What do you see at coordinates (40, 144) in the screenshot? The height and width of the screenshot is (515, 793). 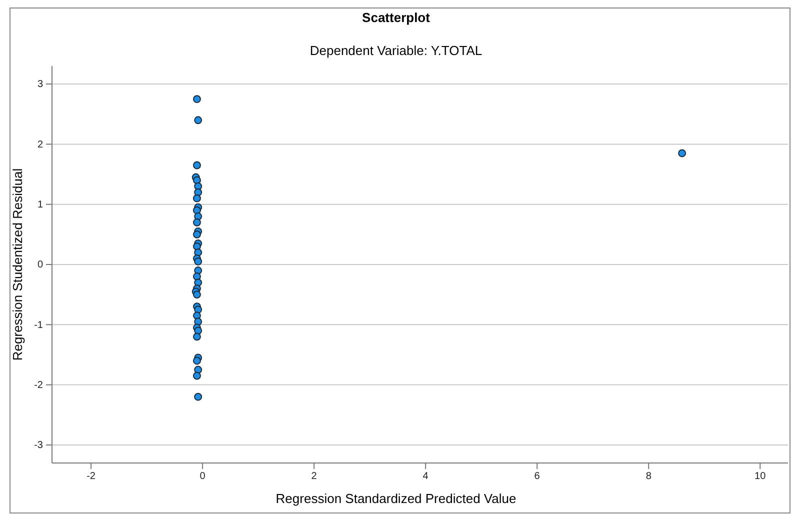 I see `y-tick-label: 2` at bounding box center [40, 144].